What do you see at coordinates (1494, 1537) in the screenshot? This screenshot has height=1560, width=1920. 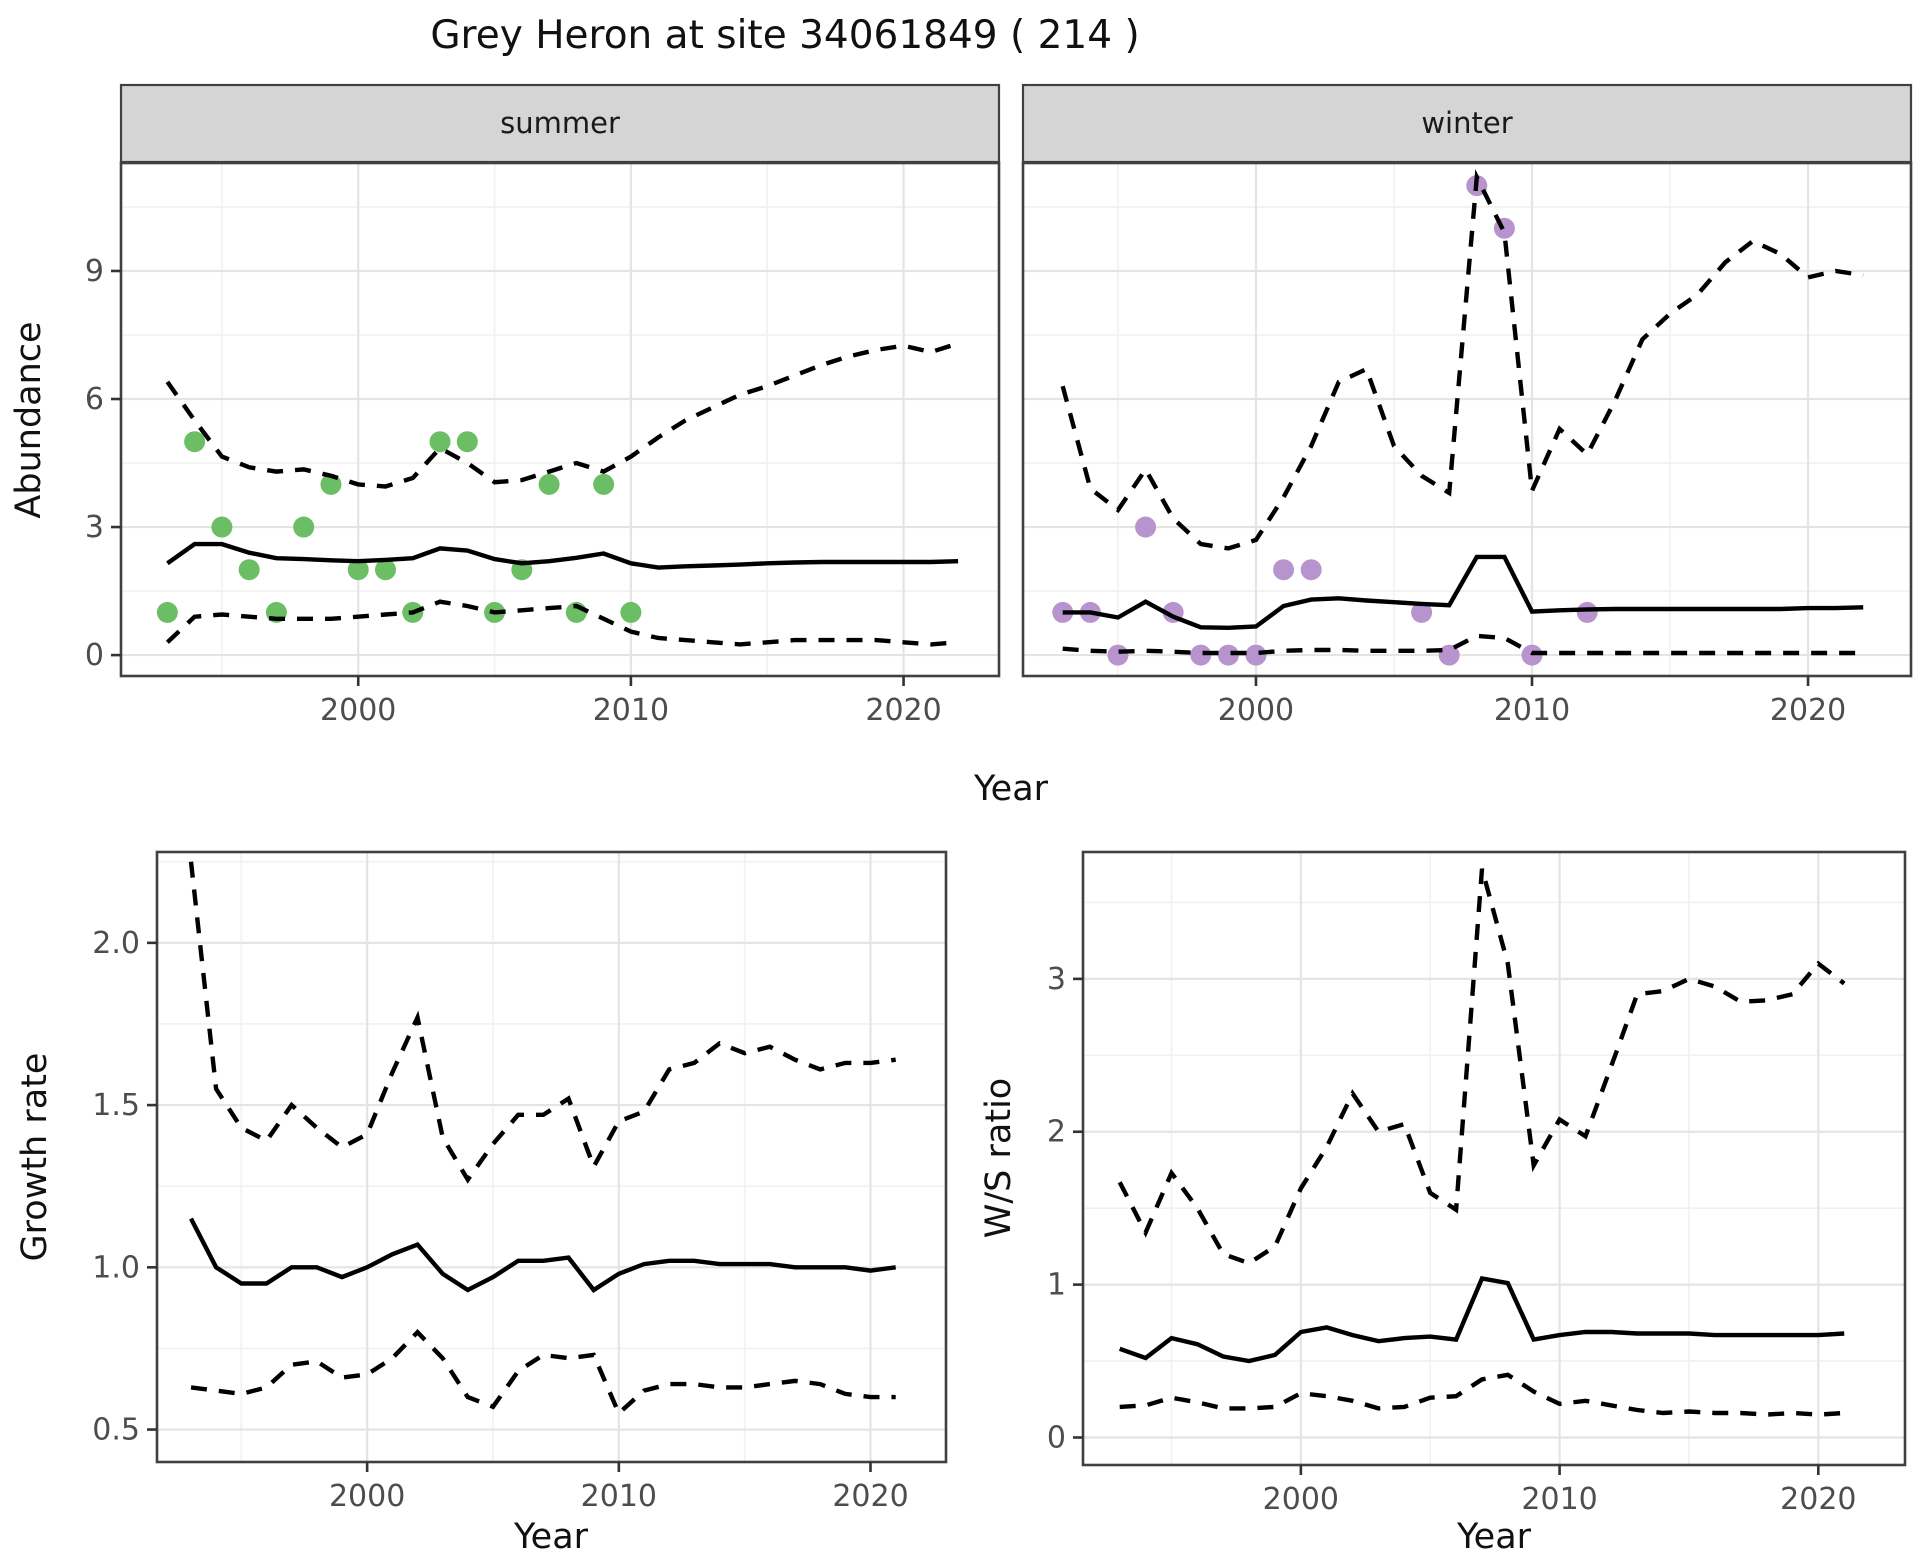 I see `x-axis-title-ws: Year` at bounding box center [1494, 1537].